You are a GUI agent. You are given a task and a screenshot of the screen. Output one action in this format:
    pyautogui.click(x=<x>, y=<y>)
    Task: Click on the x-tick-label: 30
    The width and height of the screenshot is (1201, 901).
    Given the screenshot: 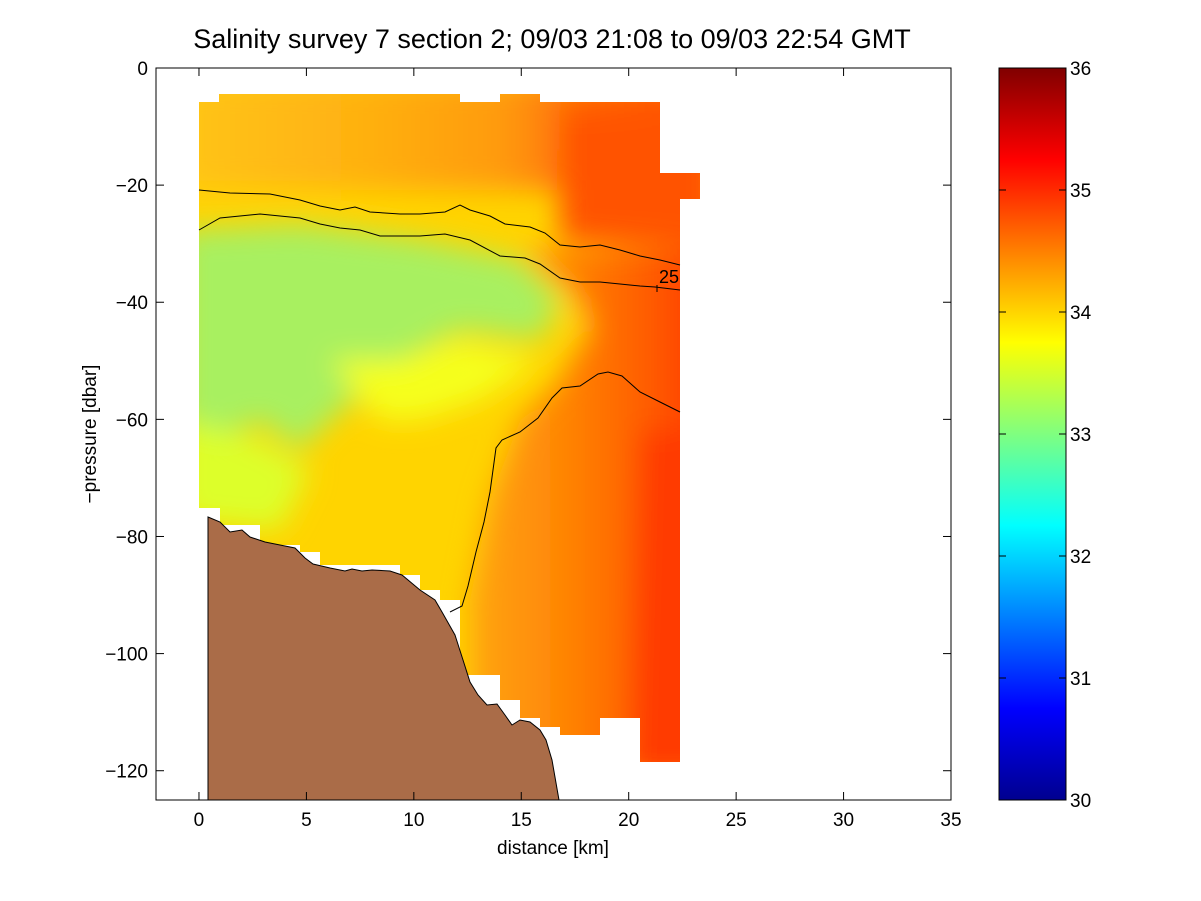 What is the action you would take?
    pyautogui.click(x=843, y=820)
    